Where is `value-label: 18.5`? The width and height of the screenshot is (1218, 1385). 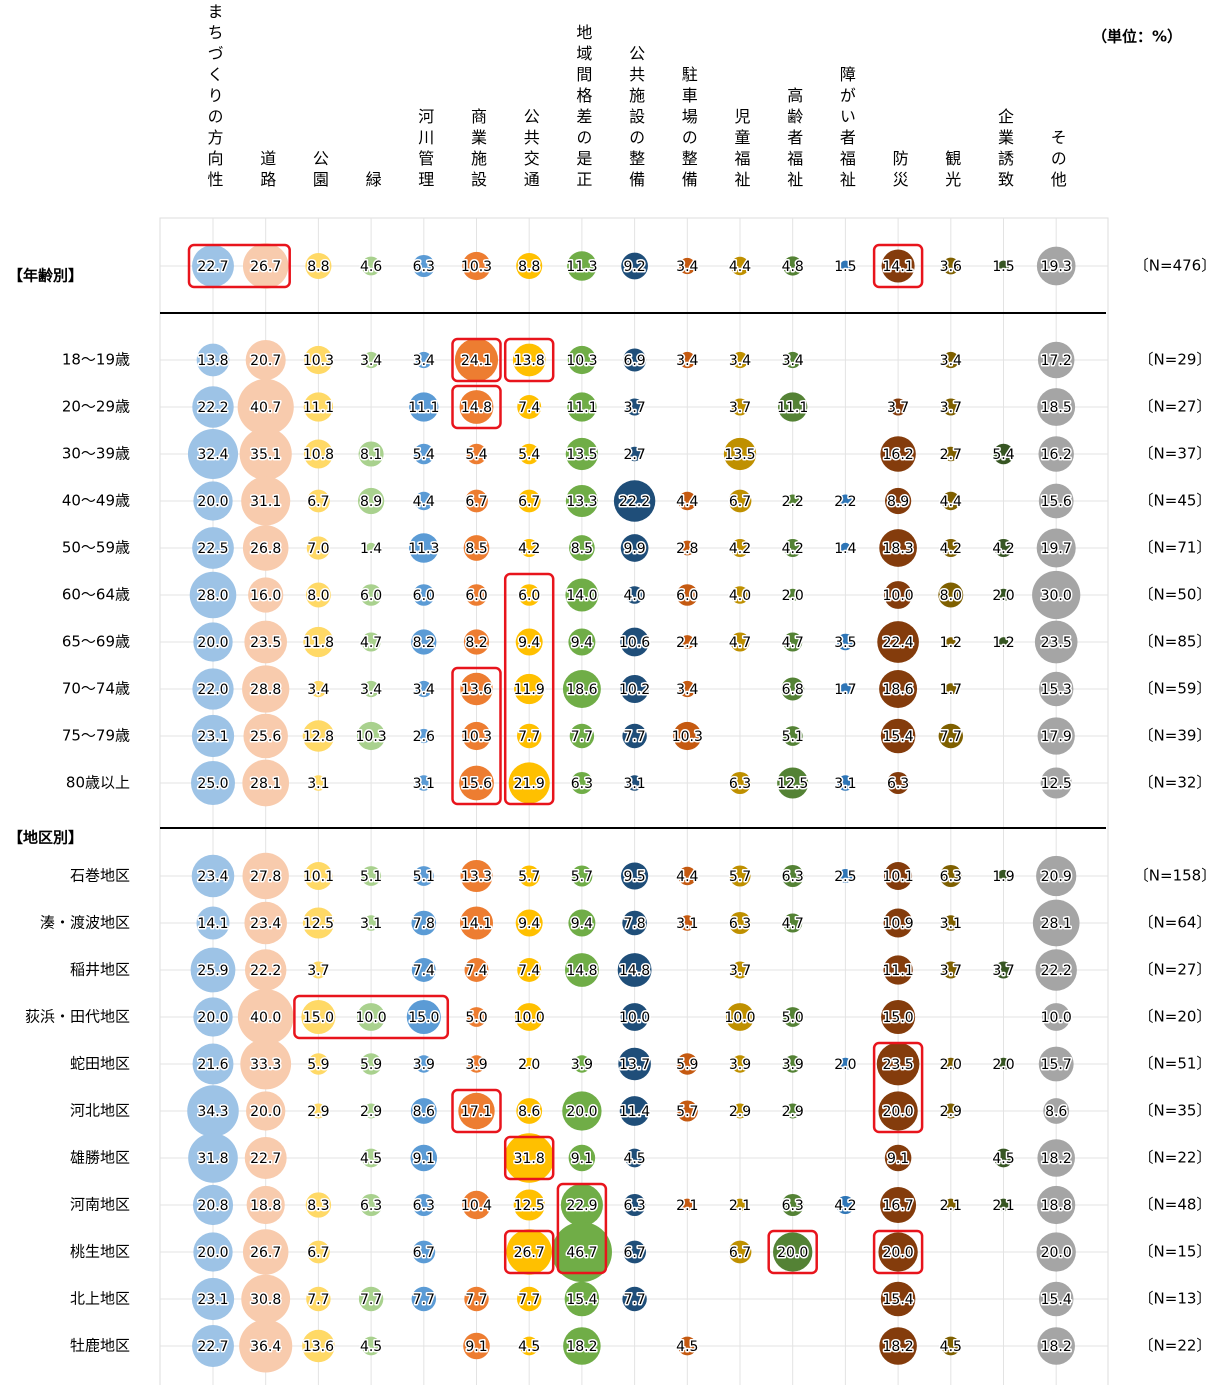
value-label: 18.5 is located at coordinates (1056, 408).